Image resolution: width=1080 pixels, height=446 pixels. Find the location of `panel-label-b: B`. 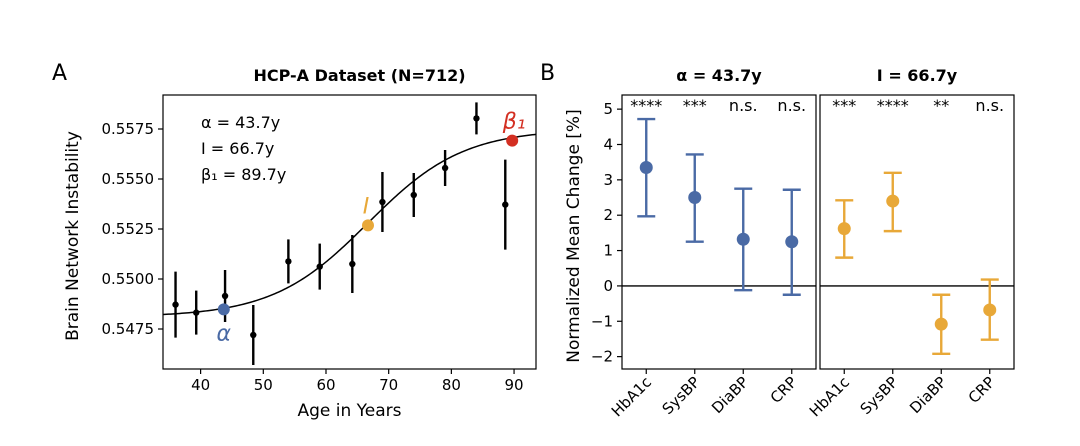

panel-label-b: B is located at coordinates (547, 73).